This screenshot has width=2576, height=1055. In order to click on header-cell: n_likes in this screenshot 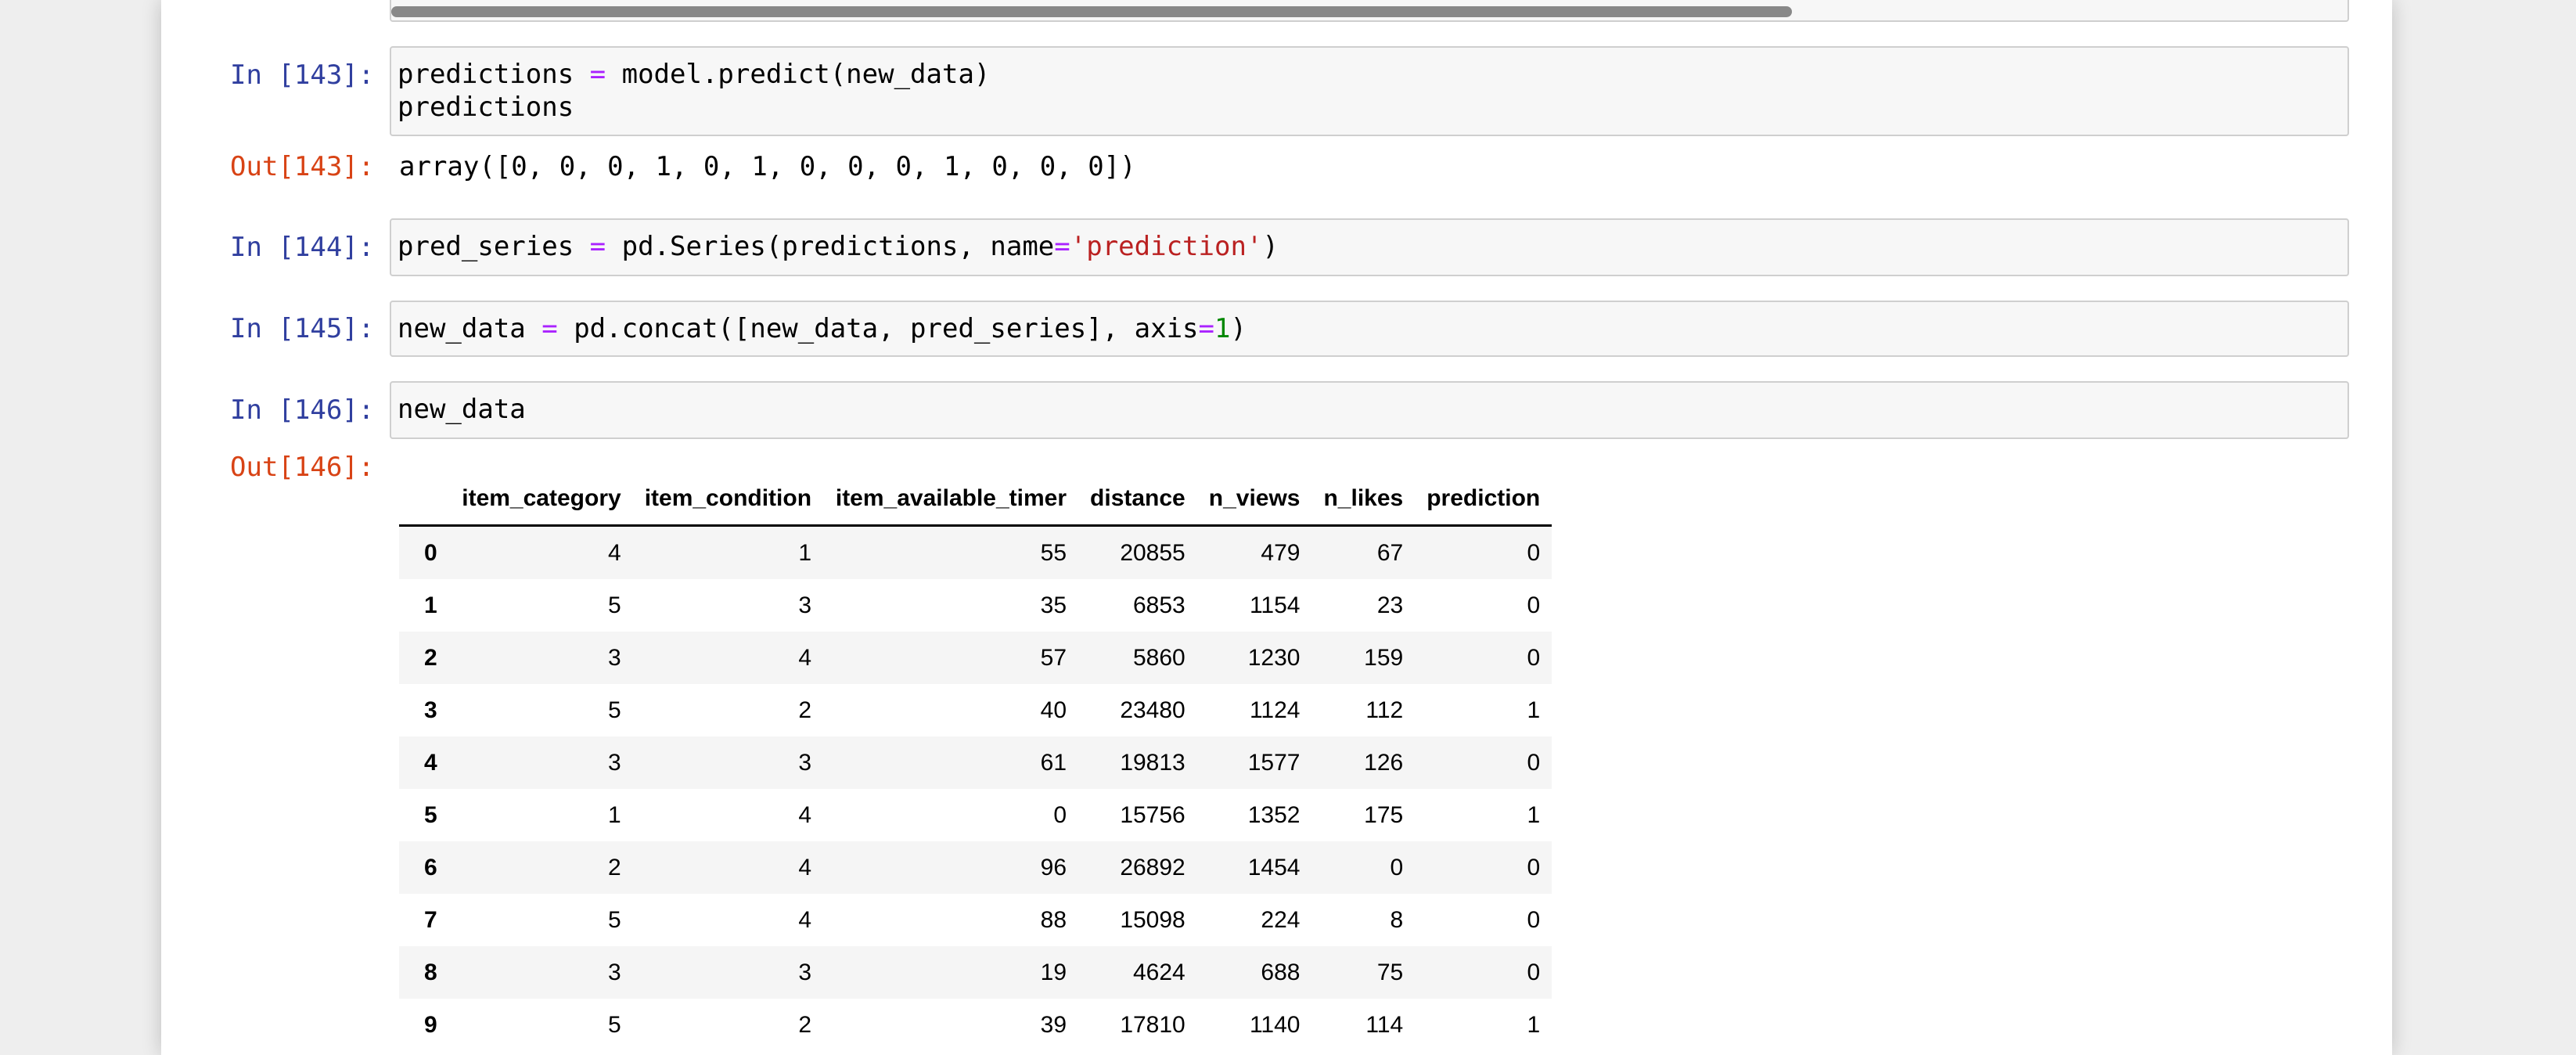, I will do `click(1363, 500)`.